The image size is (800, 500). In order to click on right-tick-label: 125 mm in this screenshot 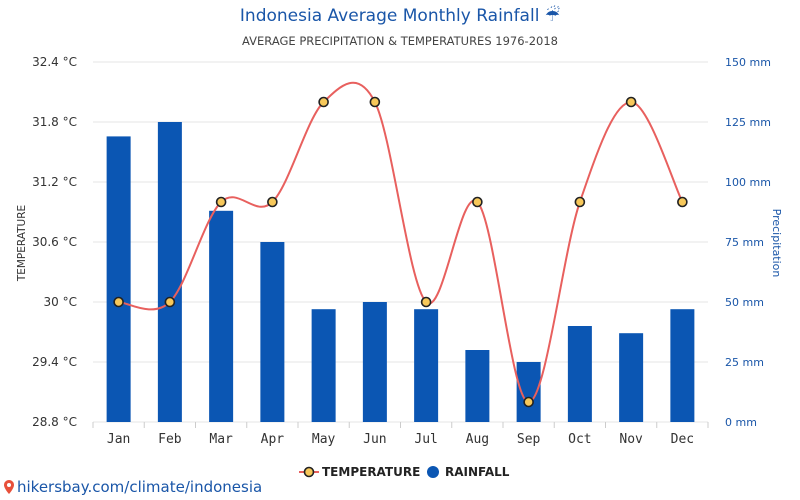, I will do `click(748, 122)`.